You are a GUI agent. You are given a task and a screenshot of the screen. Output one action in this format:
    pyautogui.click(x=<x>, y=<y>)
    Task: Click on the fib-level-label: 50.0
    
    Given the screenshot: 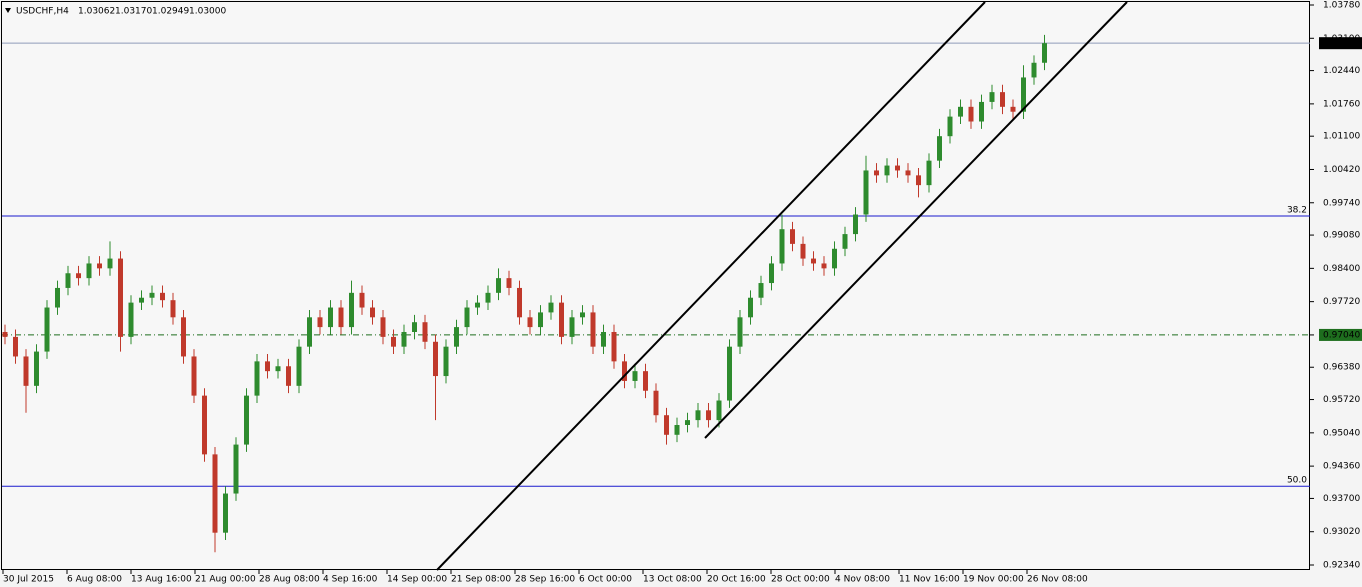 What is the action you would take?
    pyautogui.click(x=1297, y=481)
    